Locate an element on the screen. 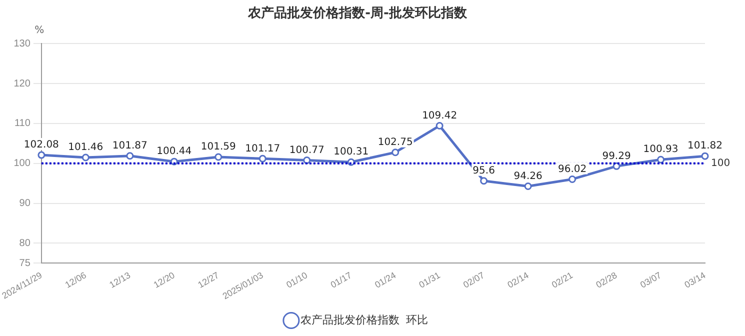  data-label: 100.93 is located at coordinates (660, 150).